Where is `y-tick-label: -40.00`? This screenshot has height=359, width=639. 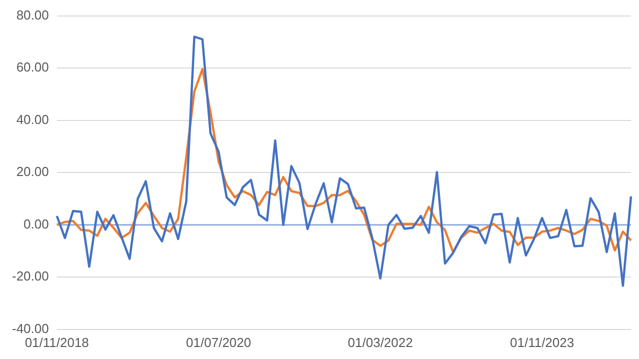
y-tick-label: -40.00 is located at coordinates (30, 328).